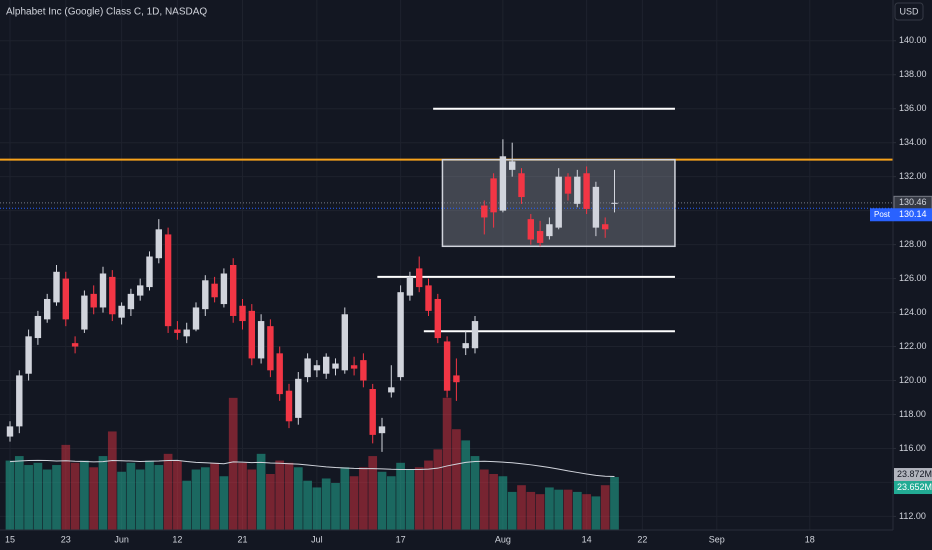 The height and width of the screenshot is (550, 932). I want to click on y-tick-label: 132.00, so click(913, 176).